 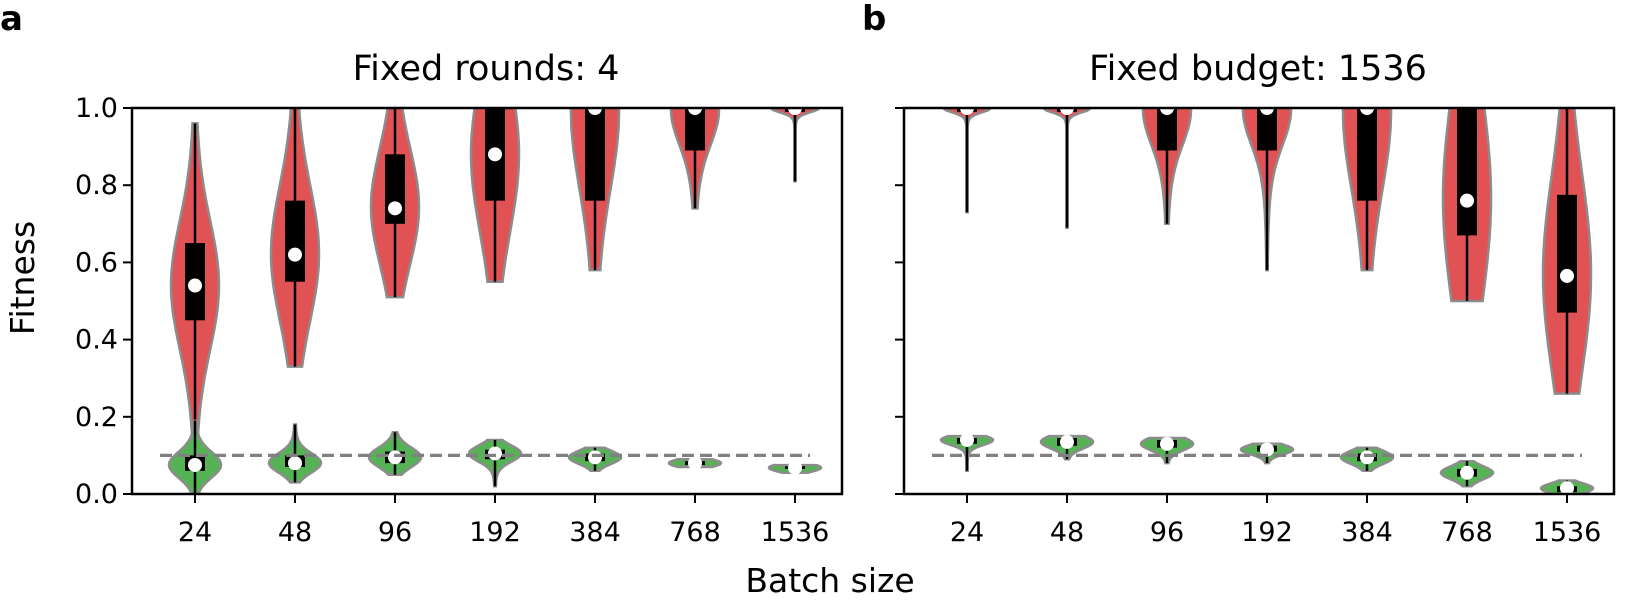 What do you see at coordinates (96, 494) in the screenshot?
I see `y-tick-label: 0.0` at bounding box center [96, 494].